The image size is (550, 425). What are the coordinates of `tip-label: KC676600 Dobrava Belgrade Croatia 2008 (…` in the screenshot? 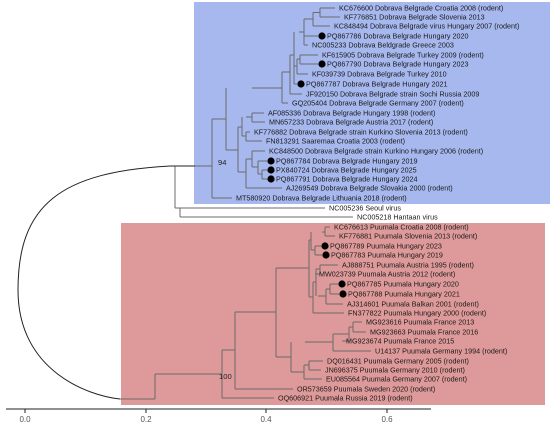 It's located at (421, 8).